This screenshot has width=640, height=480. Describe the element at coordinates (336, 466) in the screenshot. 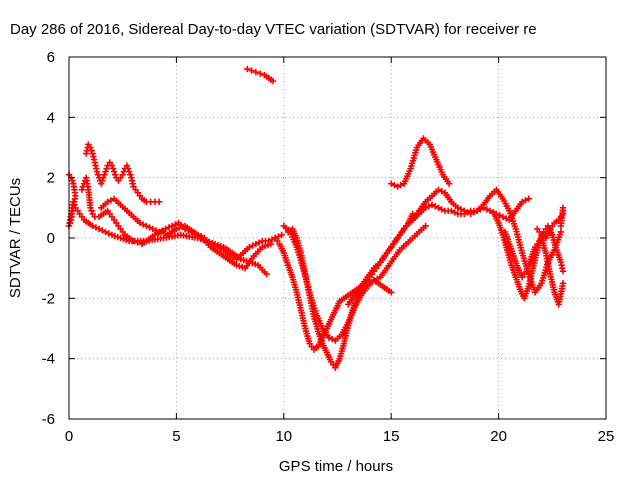

I see `x-axis-label: GPS time / hours` at that location.